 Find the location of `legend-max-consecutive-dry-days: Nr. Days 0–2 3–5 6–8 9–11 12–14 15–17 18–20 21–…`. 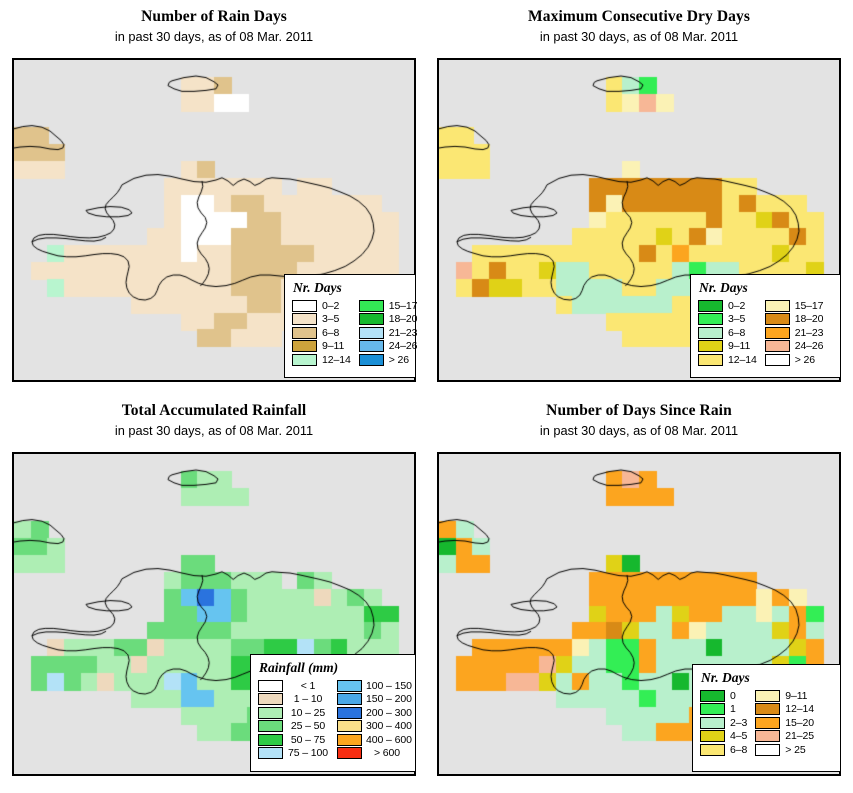

legend-max-consecutive-dry-days: Nr. Days 0–2 3–5 6–8 9–11 12–14 15–17 18–20 21–… is located at coordinates (765, 326).